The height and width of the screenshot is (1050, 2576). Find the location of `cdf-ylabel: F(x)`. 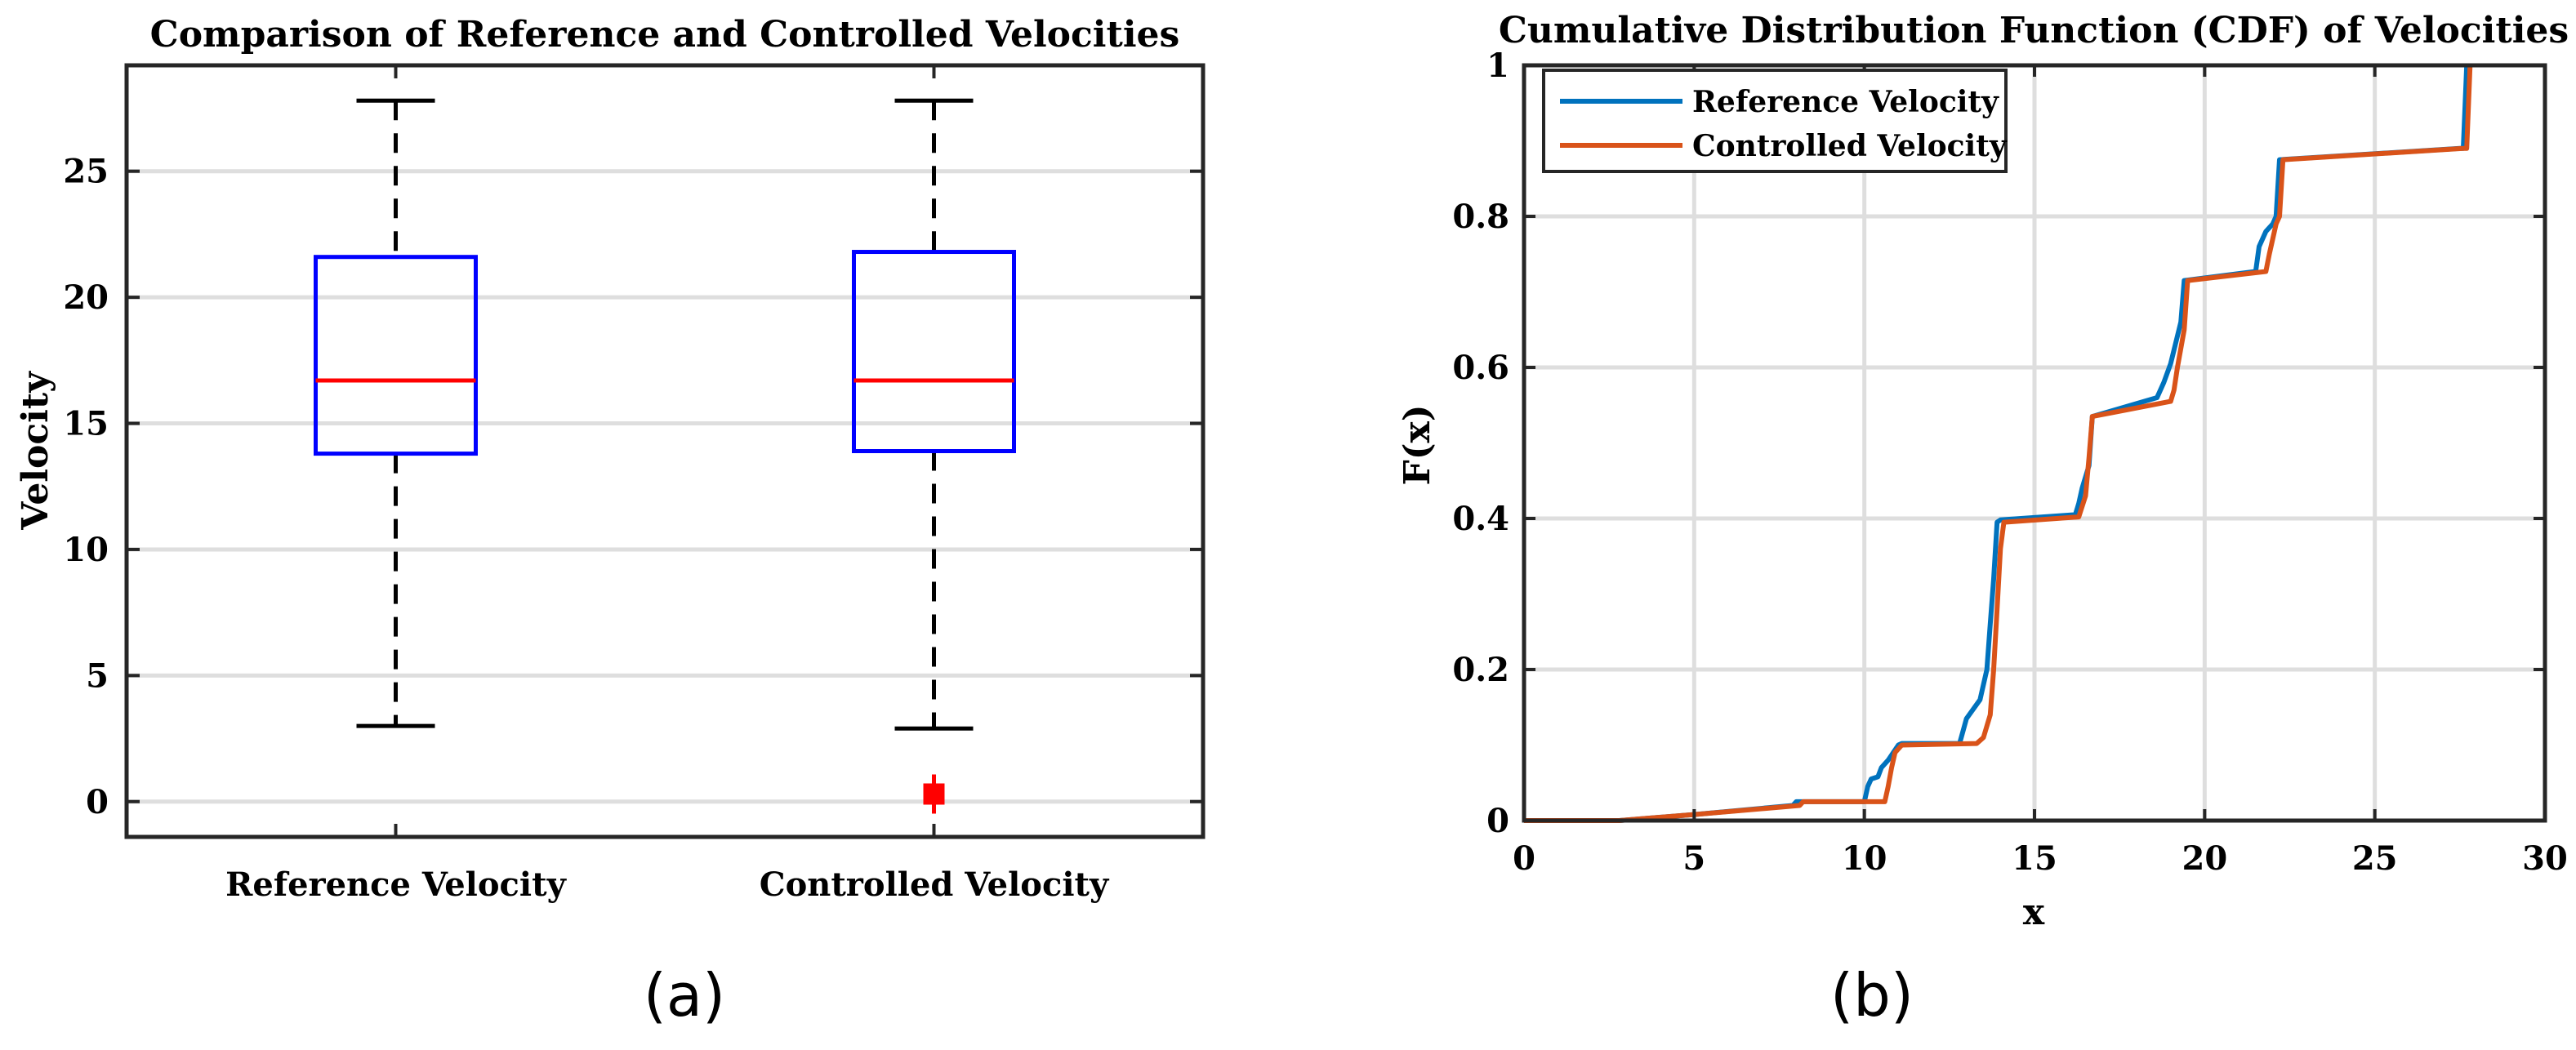

cdf-ylabel: F(x) is located at coordinates (1417, 444).